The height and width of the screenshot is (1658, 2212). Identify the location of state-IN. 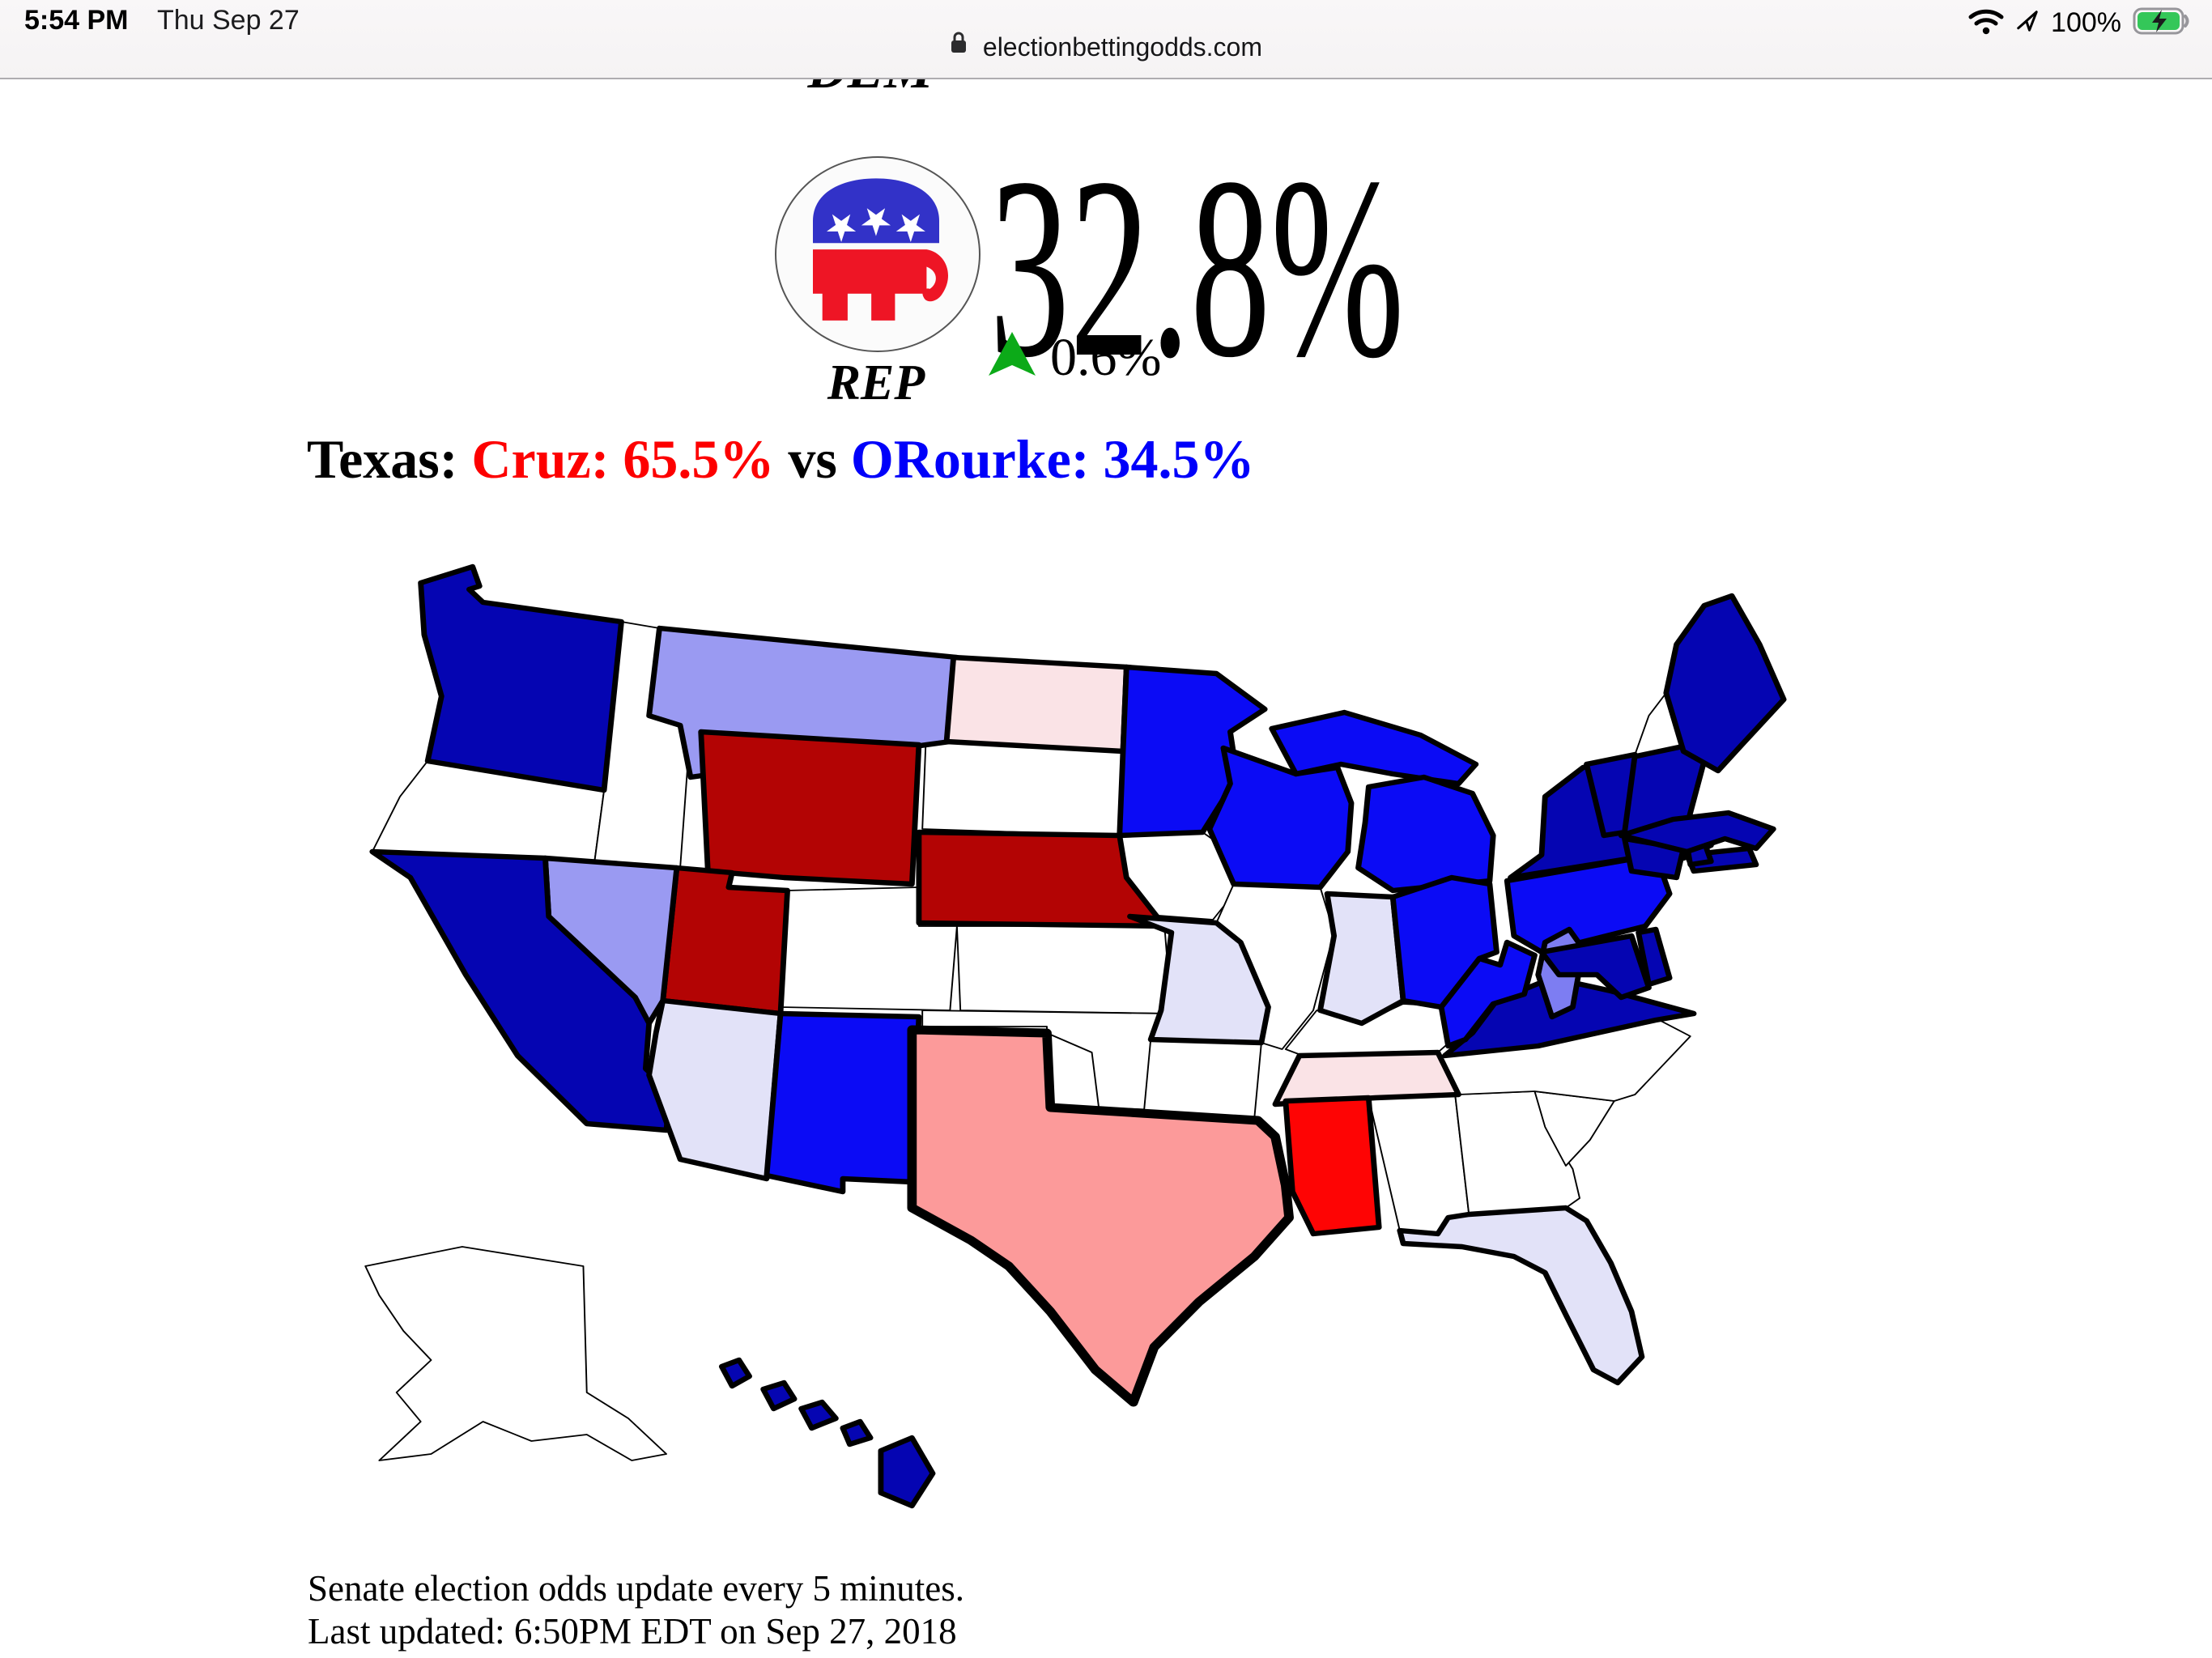
(1362, 959).